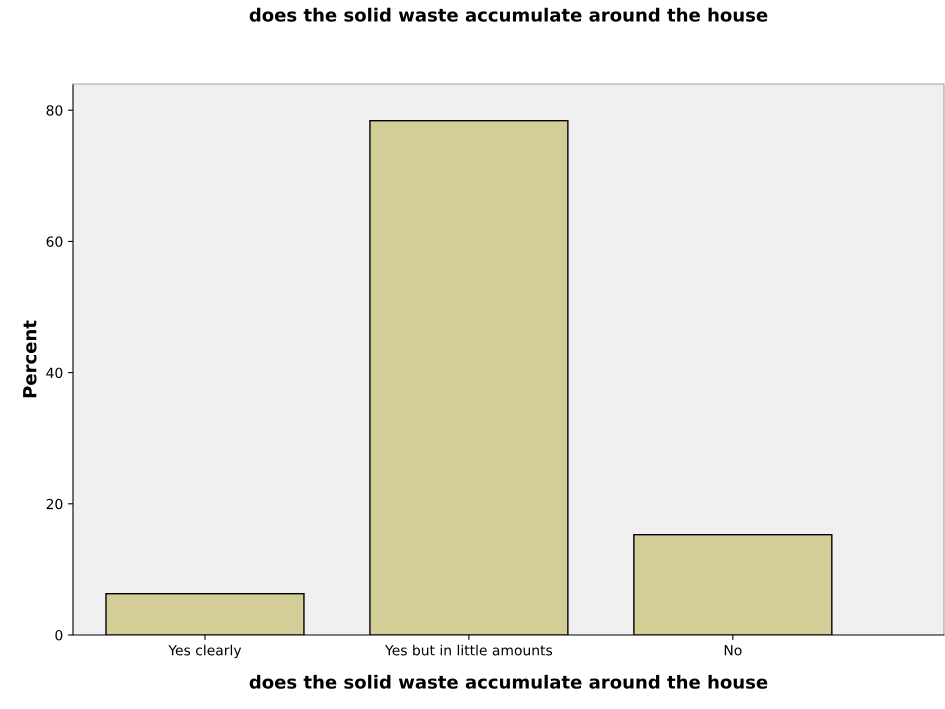 This screenshot has height=709, width=945. What do you see at coordinates (509, 15) in the screenshot?
I see `chart-title: does the solid waste accumulate around the house` at bounding box center [509, 15].